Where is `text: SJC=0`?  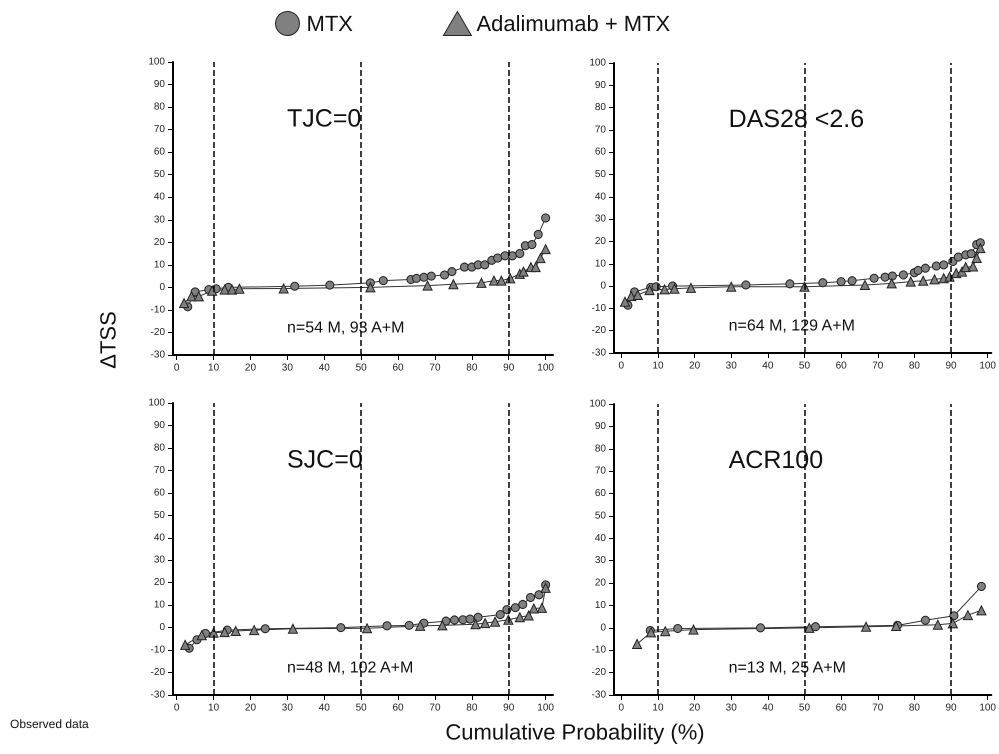
text: SJC=0 is located at coordinates (325, 459).